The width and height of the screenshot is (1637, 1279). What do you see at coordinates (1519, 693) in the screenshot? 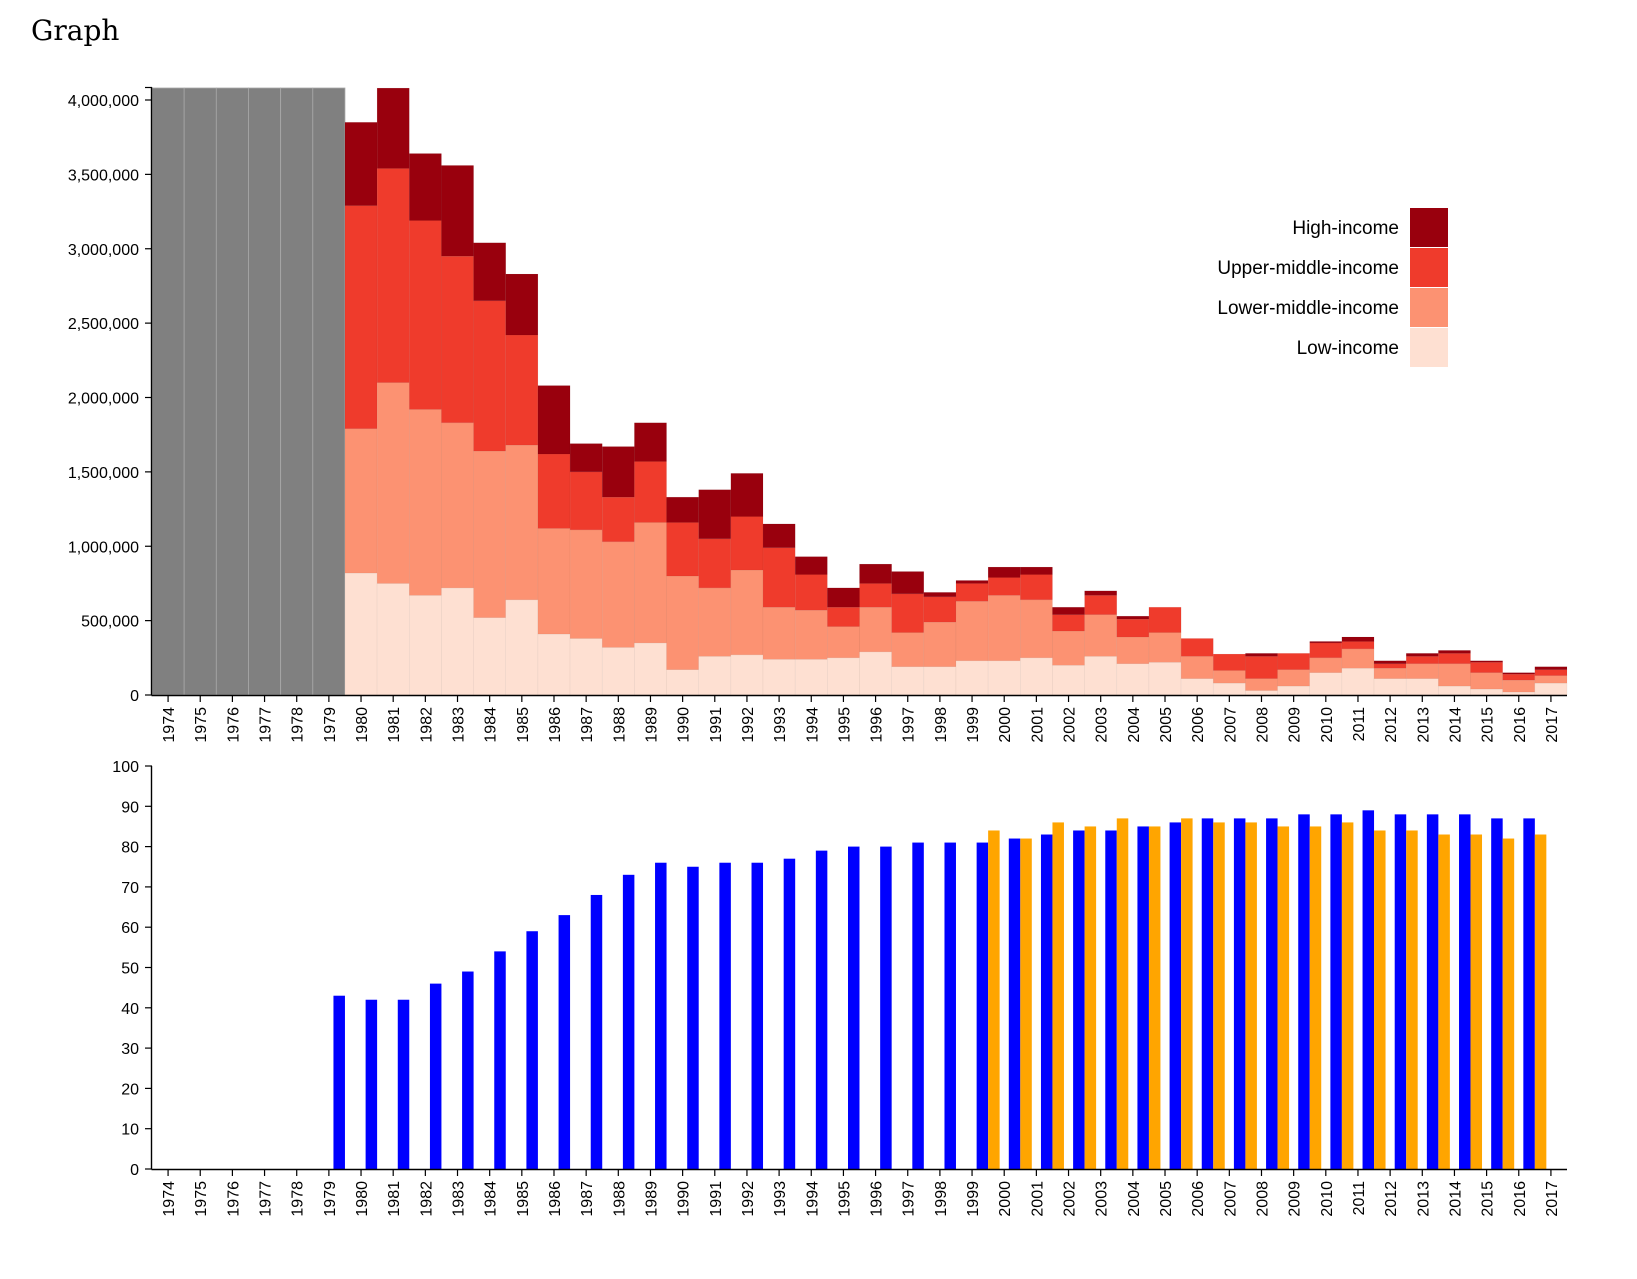
I see `bar-low-income-2016` at bounding box center [1519, 693].